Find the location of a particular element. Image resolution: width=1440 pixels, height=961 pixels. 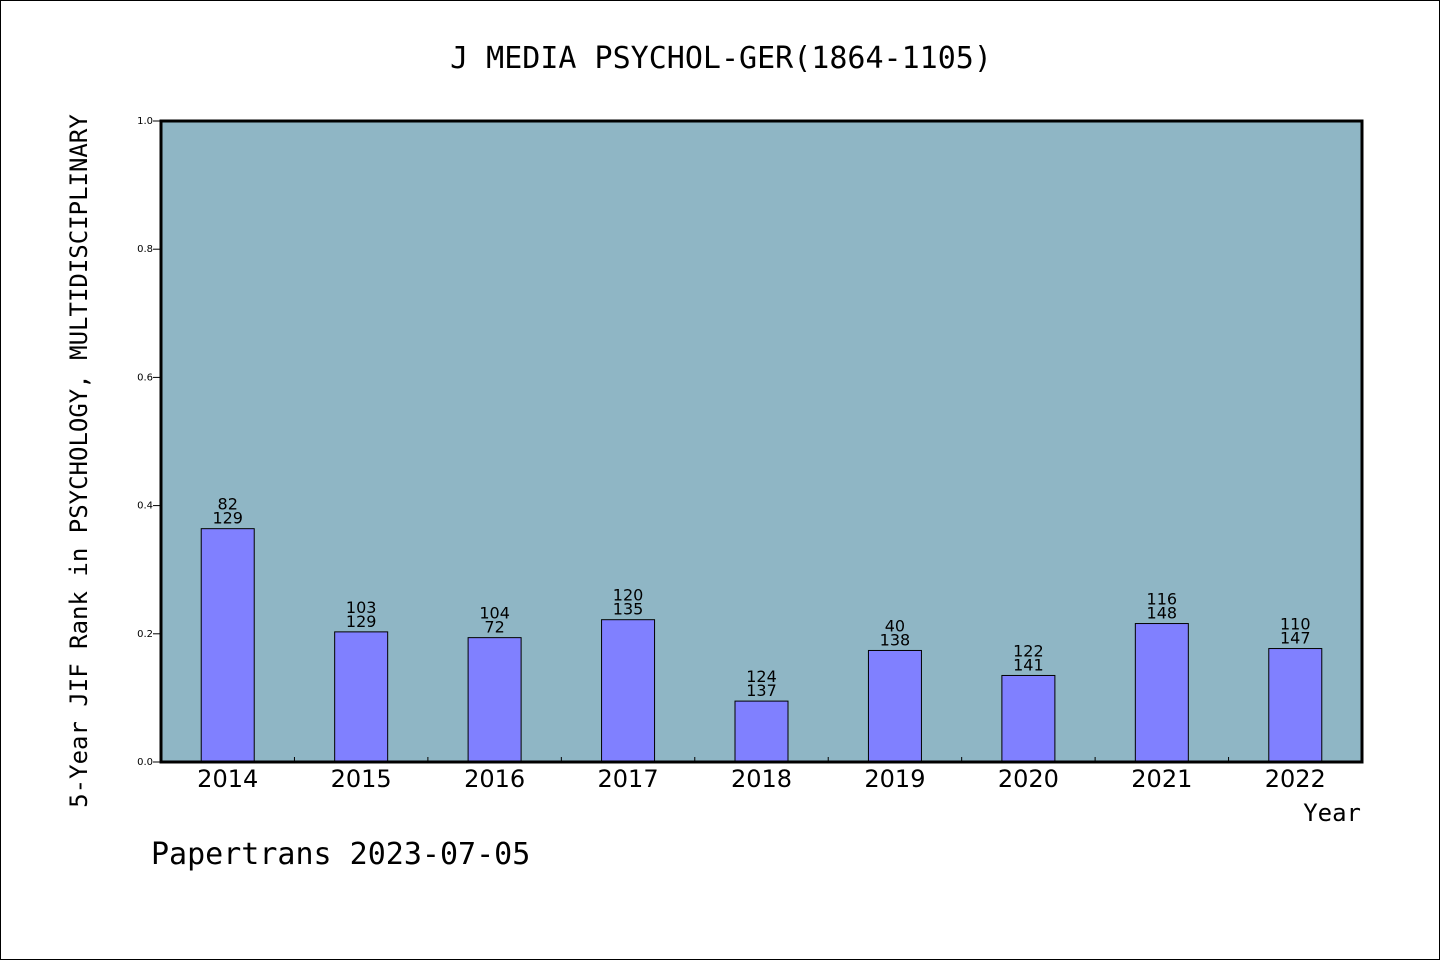

y-tick-label: 0.8 is located at coordinates (145, 249).